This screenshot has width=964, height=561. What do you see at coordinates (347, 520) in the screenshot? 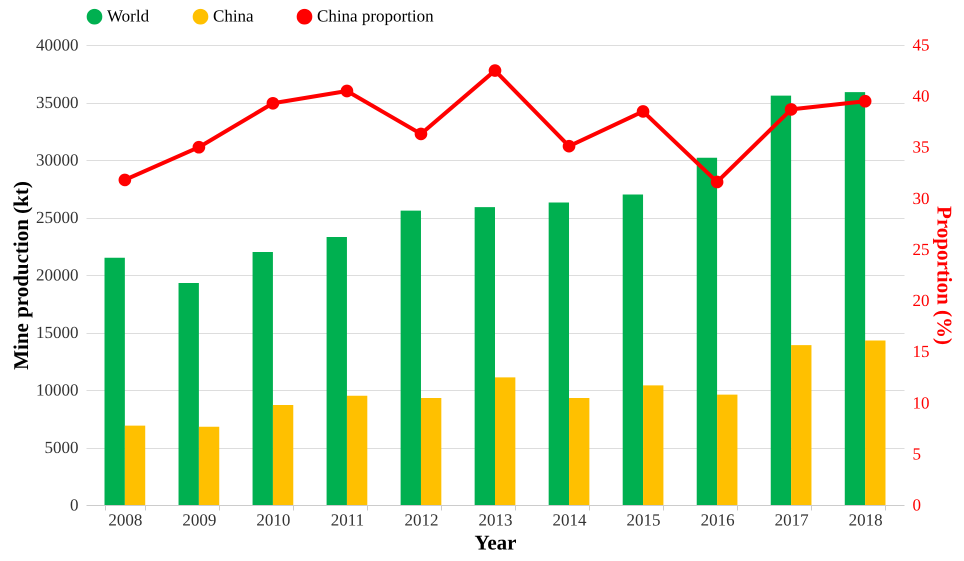
I see `x-tick-label: 2011` at bounding box center [347, 520].